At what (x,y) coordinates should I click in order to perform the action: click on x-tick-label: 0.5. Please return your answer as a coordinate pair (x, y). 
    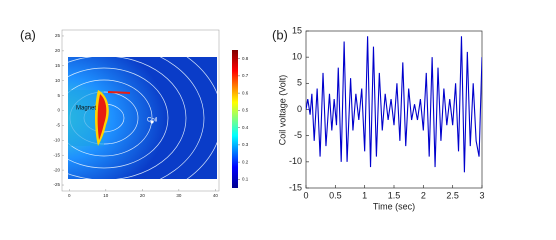
    Looking at the image, I should click on (335, 195).